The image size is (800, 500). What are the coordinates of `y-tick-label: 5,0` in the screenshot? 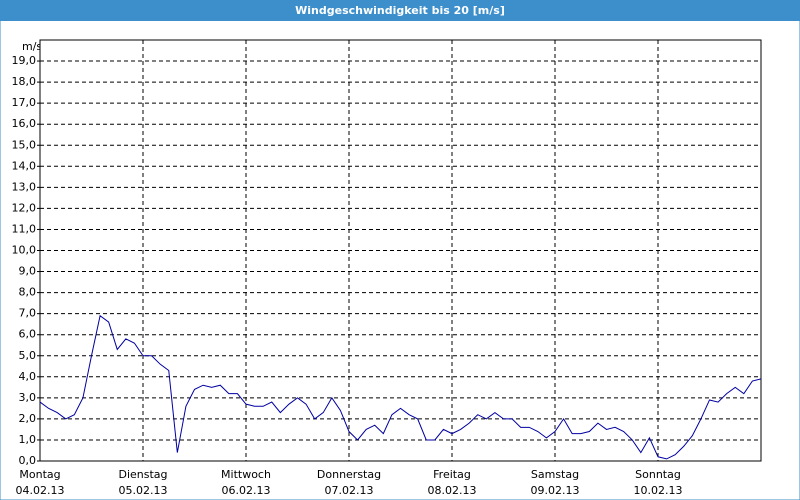 It's located at (28, 355).